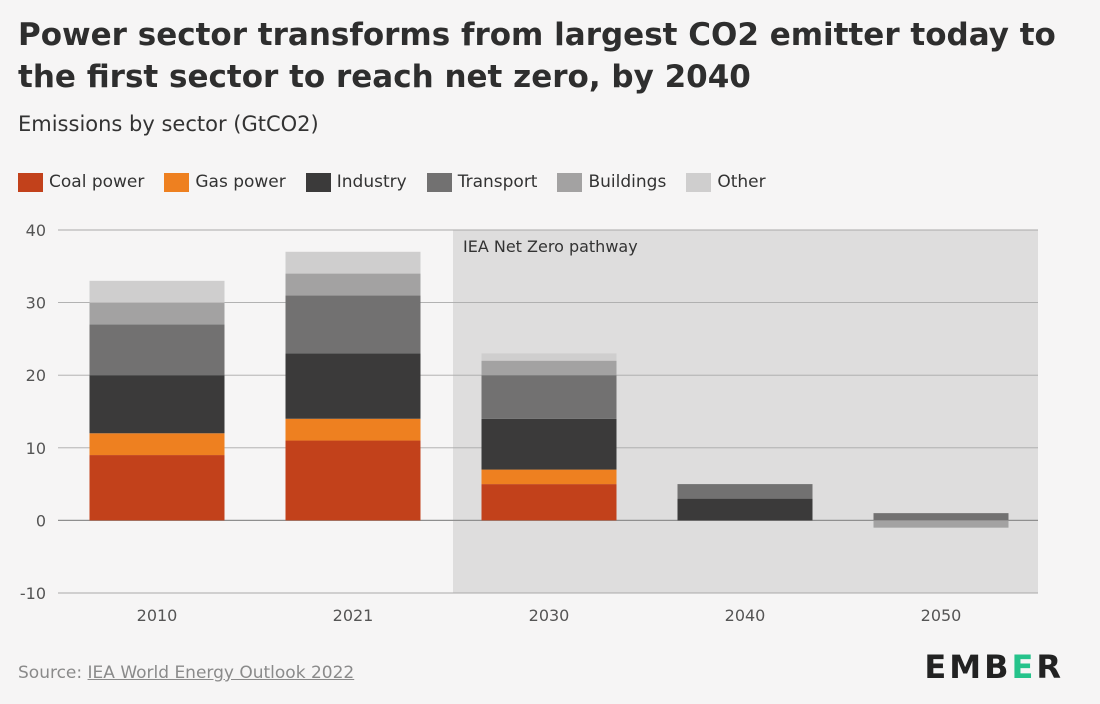  Describe the element at coordinates (549, 397) in the screenshot. I see `bar-transport-2030` at that location.